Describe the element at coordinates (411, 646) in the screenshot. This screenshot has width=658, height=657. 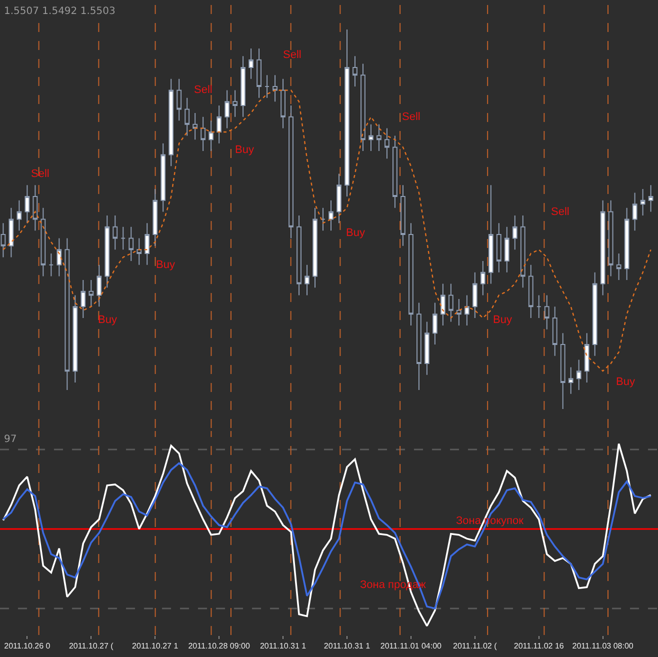
I see `x-tick-label: 2011.11.01 04:00` at that location.